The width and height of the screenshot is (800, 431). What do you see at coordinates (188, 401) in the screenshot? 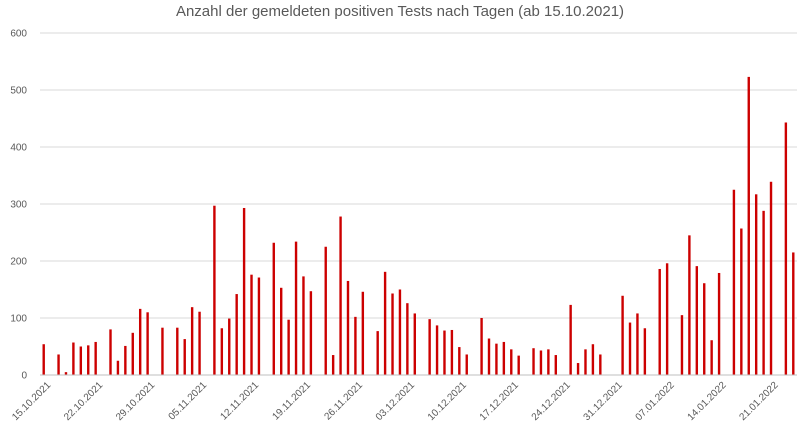
I see `x-tick-label: 05.11.2021` at bounding box center [188, 401].